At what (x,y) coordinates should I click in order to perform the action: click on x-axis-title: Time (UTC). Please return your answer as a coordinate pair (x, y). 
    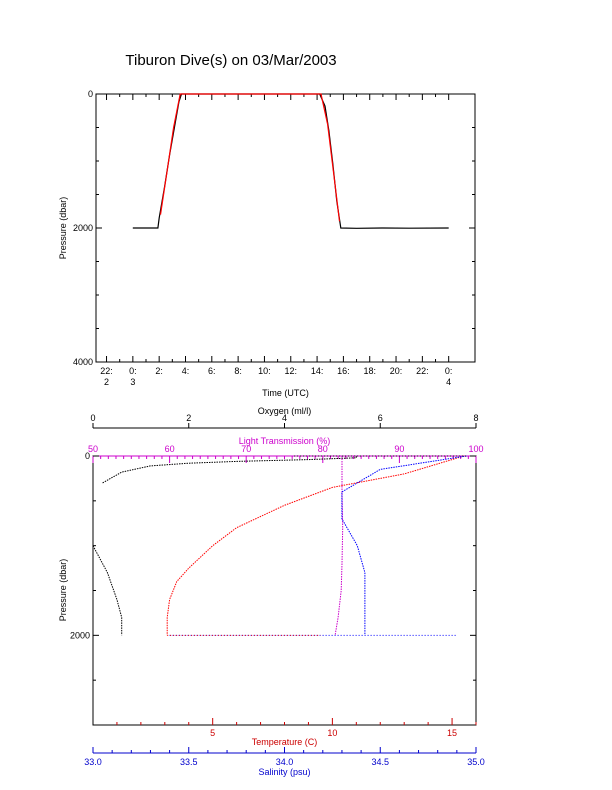
    Looking at the image, I should click on (285, 393).